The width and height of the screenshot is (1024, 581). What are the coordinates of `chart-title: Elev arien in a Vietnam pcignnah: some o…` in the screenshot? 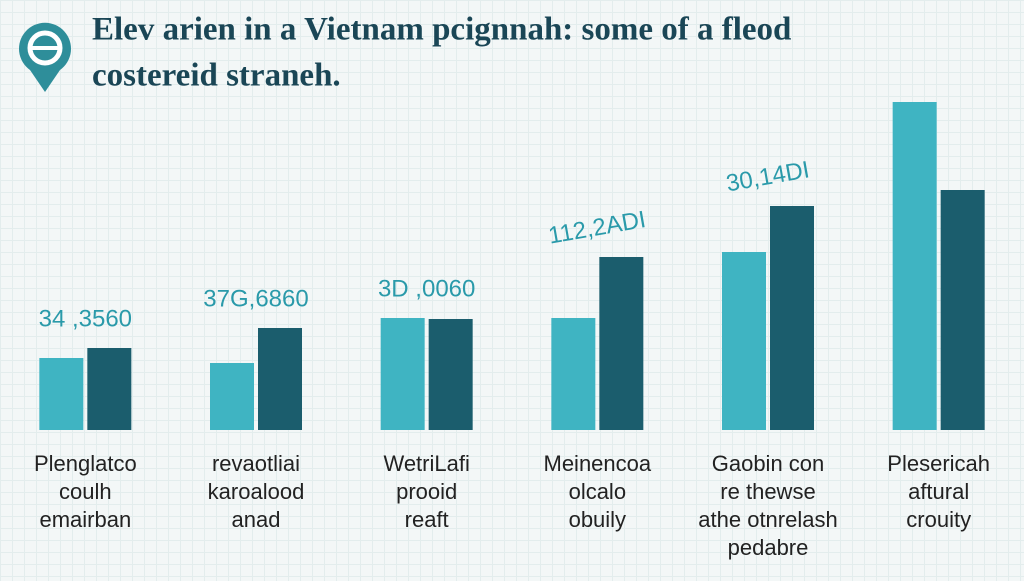 It's located at (441, 30).